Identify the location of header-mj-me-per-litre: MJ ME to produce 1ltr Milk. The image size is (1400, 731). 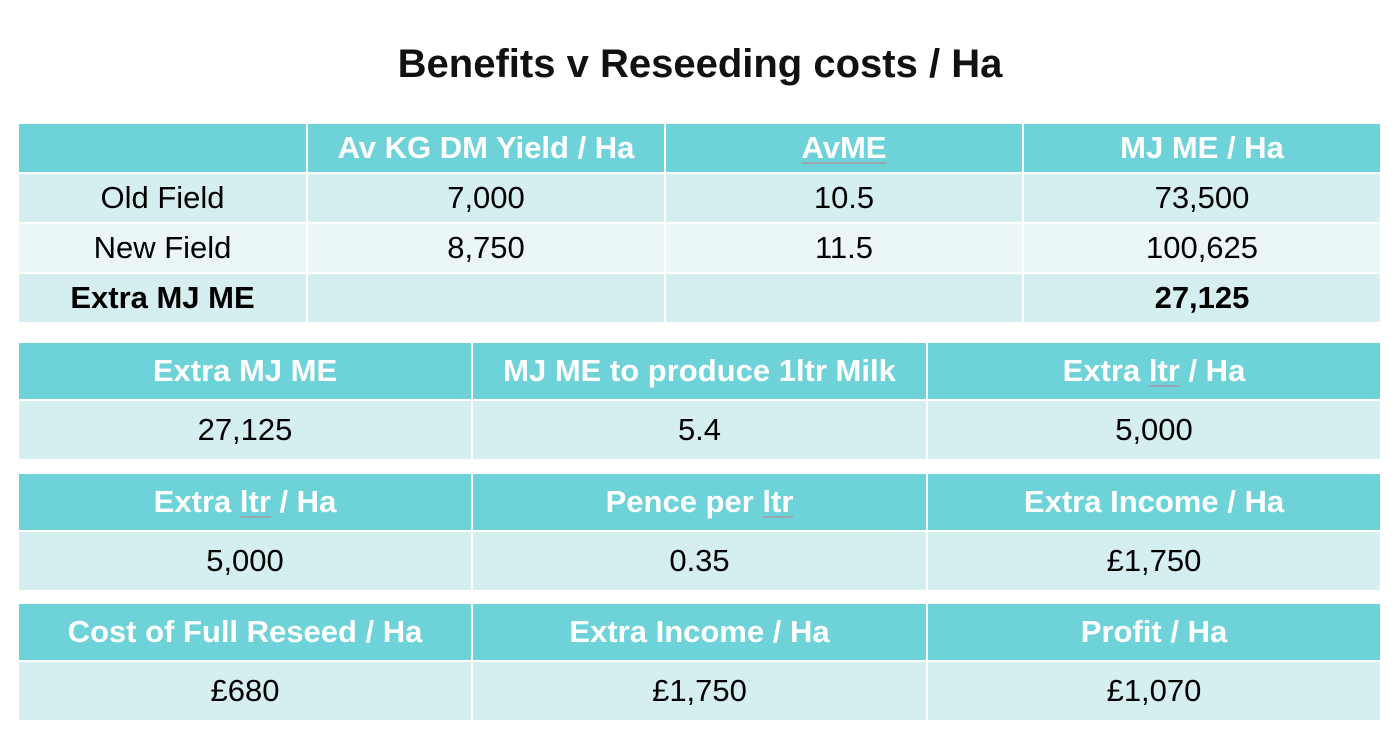
(699, 371).